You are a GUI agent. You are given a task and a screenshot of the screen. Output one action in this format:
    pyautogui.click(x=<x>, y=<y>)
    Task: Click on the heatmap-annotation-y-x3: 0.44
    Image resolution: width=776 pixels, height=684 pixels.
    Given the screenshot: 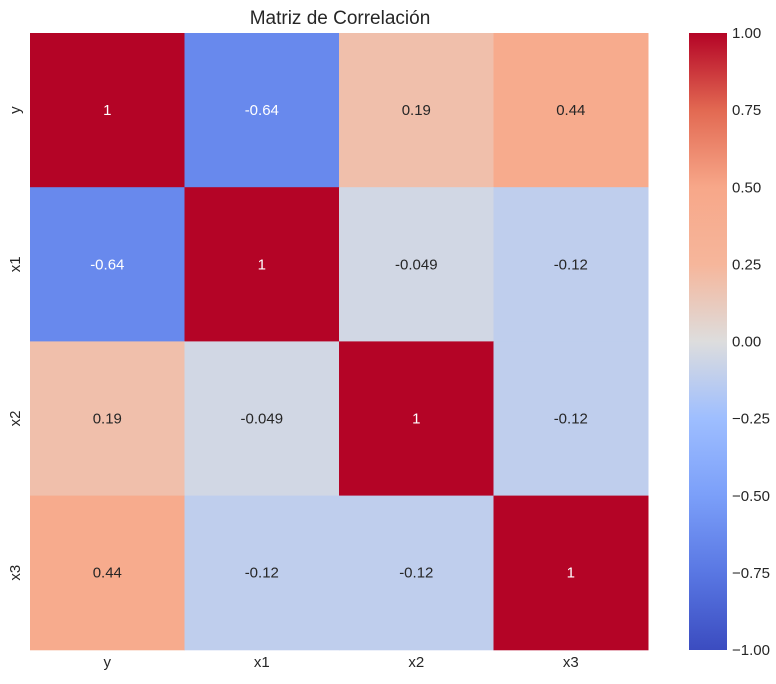 What is the action you would take?
    pyautogui.click(x=570, y=110)
    